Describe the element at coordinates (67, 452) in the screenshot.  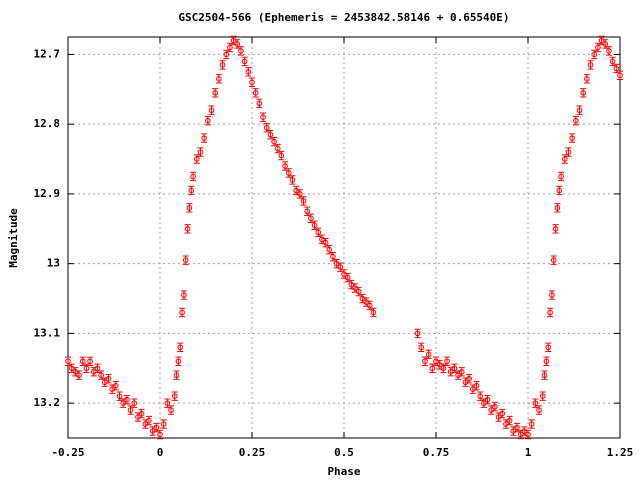
I see `x-tick-label: -0.25` at that location.